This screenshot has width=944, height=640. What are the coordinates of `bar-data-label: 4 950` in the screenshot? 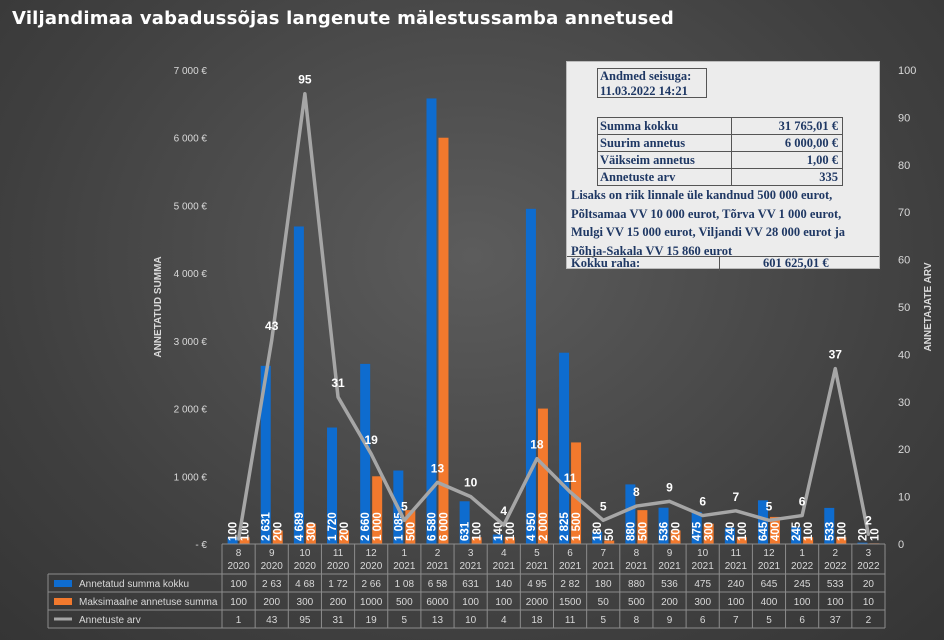 It's located at (532, 526).